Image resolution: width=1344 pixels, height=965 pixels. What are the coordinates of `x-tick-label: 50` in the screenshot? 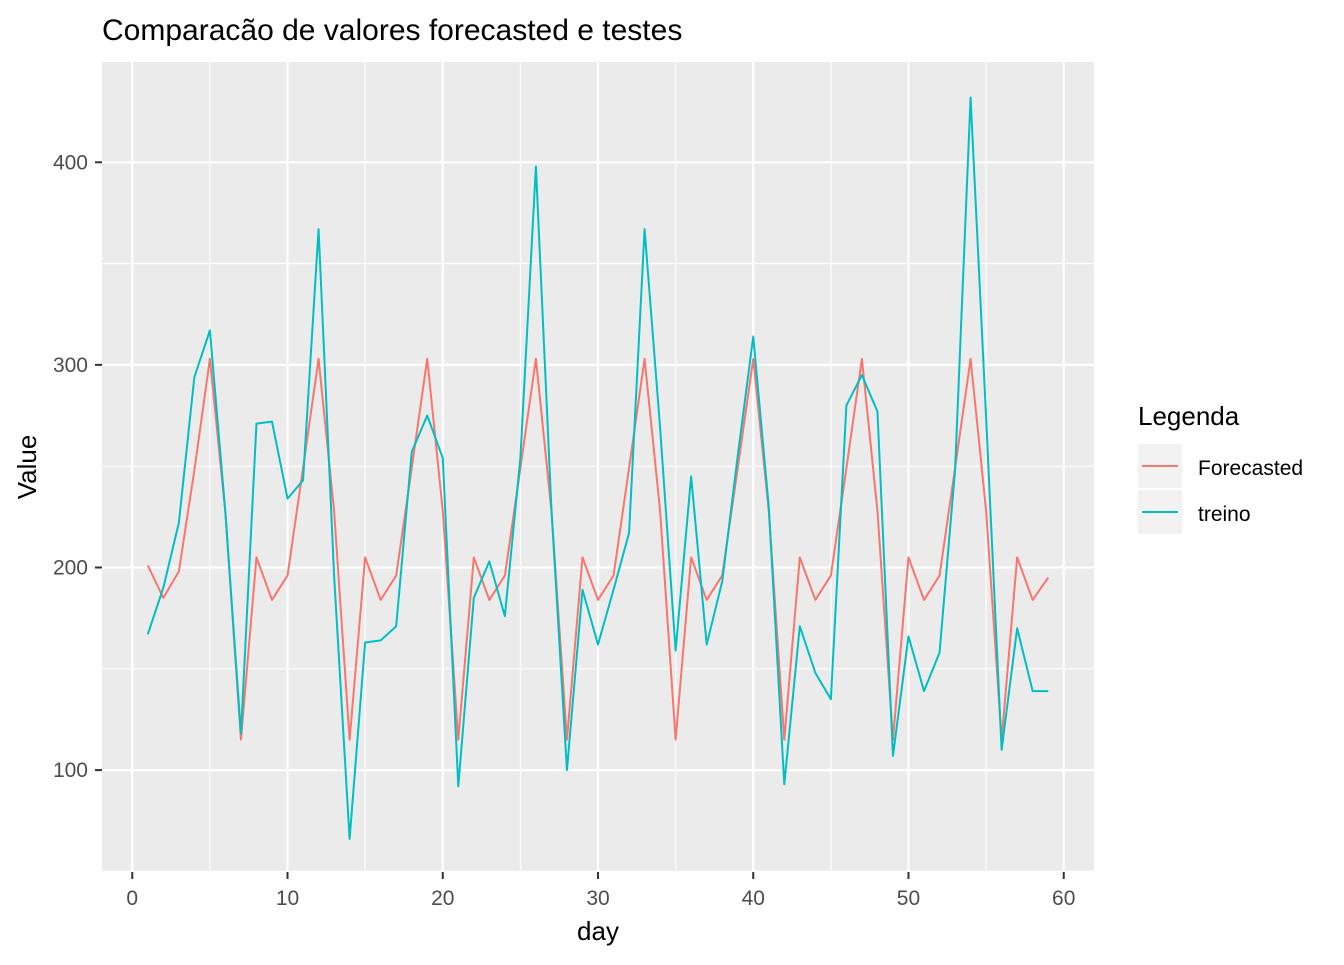 It's located at (908, 898).